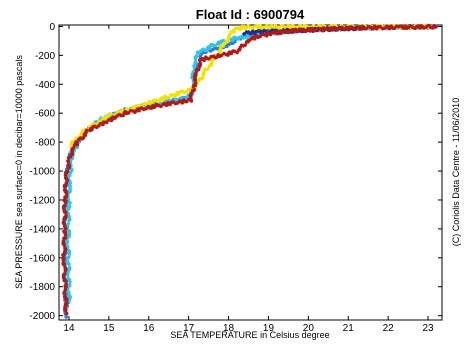  I want to click on x-tick-label: 21, so click(349, 328).